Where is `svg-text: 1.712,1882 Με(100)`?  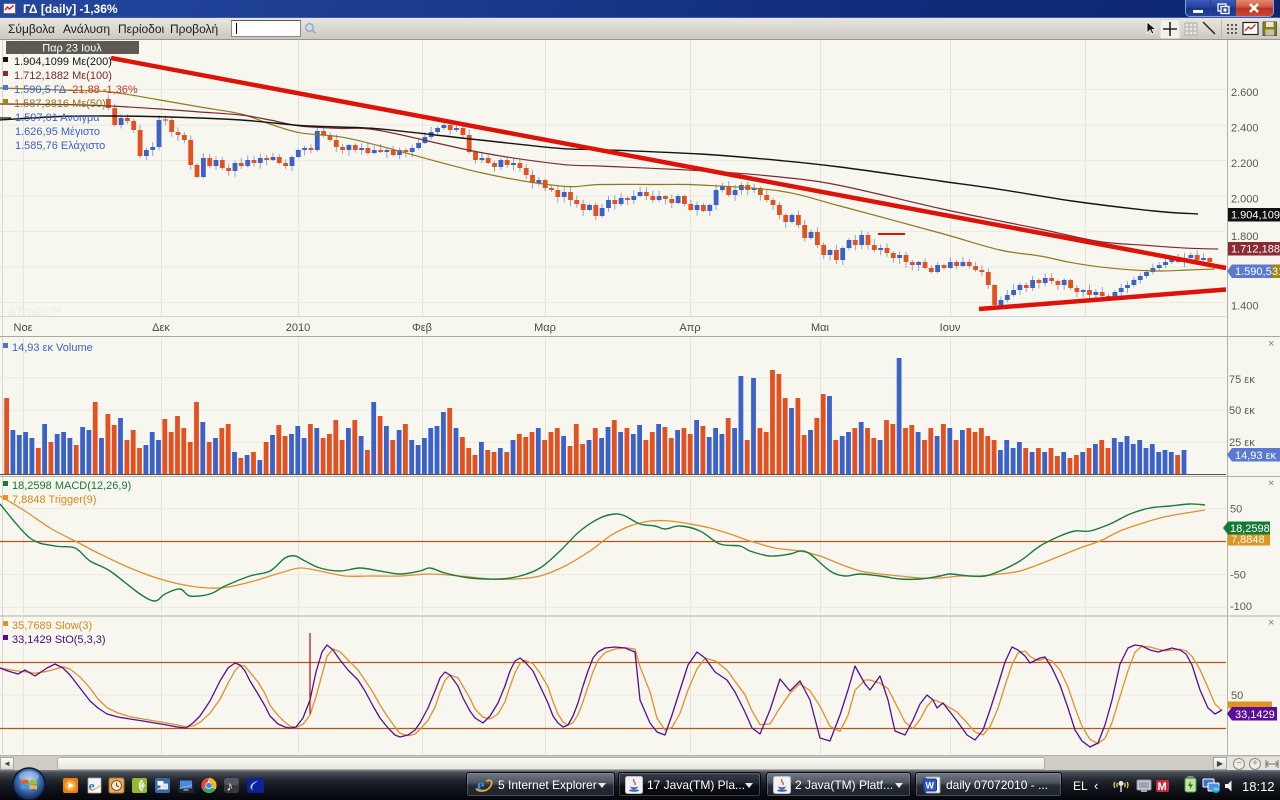
svg-text: 1.712,1882 Με(100) is located at coordinates (63, 76).